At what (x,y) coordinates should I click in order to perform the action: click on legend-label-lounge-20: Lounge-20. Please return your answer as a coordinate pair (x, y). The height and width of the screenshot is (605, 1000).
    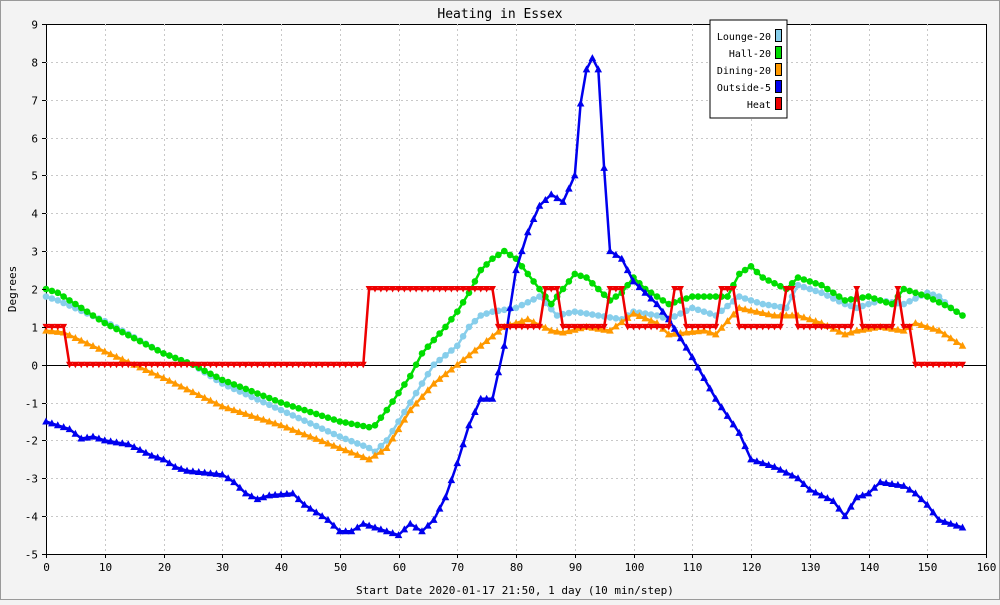
    Looking at the image, I should click on (744, 37).